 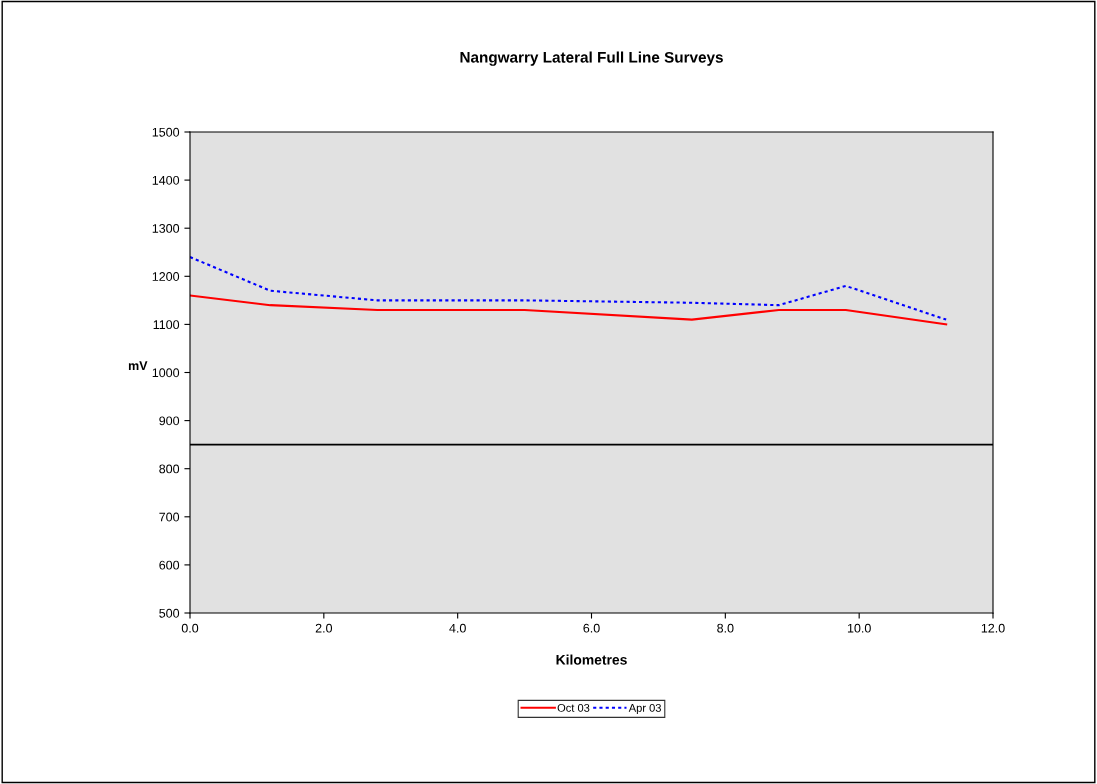 I want to click on x-tick-label: 6.0, so click(x=591, y=628).